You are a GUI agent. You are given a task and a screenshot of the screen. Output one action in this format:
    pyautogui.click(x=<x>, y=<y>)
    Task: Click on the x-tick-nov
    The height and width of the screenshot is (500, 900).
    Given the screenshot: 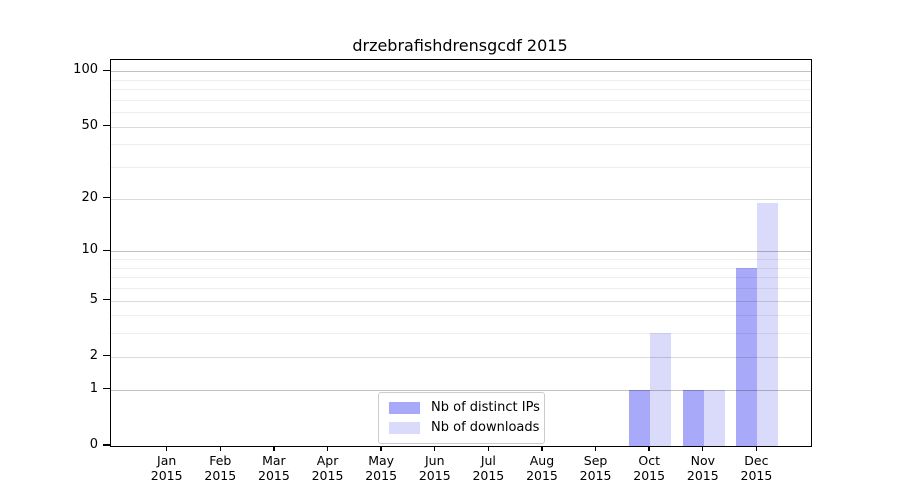 What is the action you would take?
    pyautogui.click(x=703, y=448)
    